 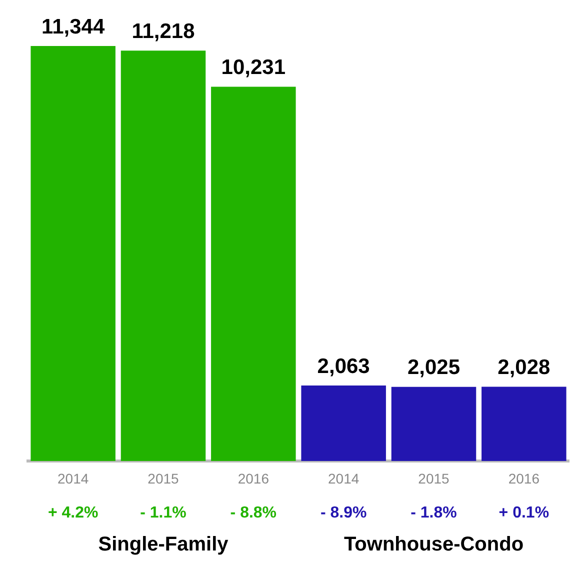 What do you see at coordinates (164, 545) in the screenshot?
I see `text: Single-Family` at bounding box center [164, 545].